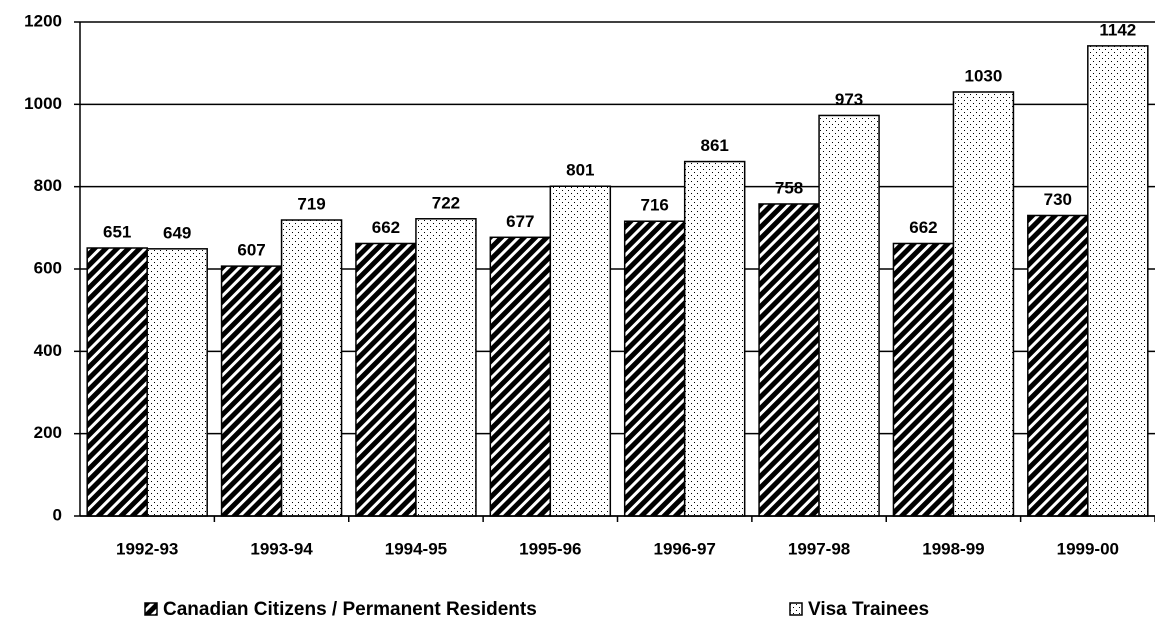 The height and width of the screenshot is (625, 1155). What do you see at coordinates (1088, 548) in the screenshot?
I see `x-tick-label: 1999-00` at bounding box center [1088, 548].